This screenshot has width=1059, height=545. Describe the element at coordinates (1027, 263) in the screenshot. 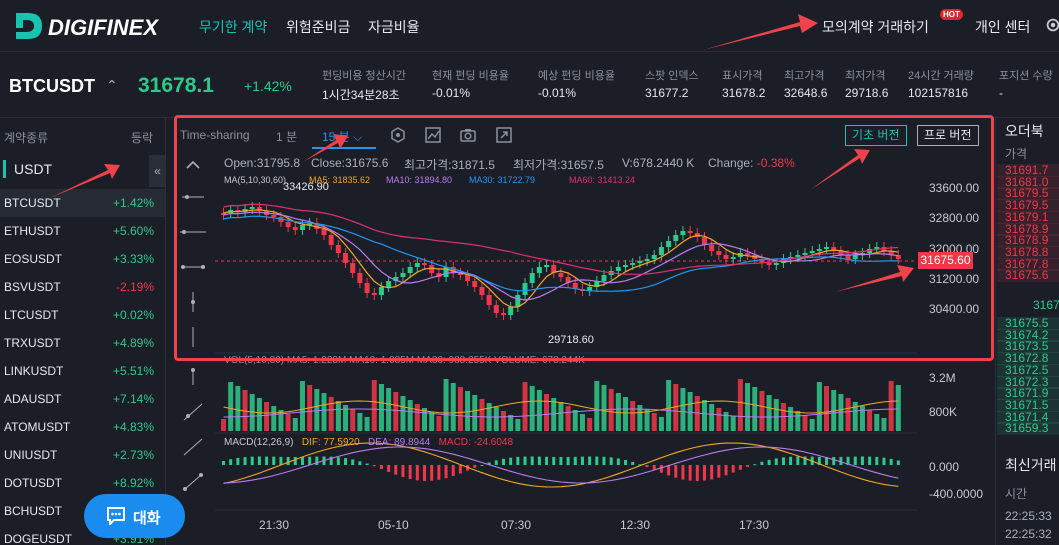

I see `orderbook-ask-price: 31677.8` at that location.